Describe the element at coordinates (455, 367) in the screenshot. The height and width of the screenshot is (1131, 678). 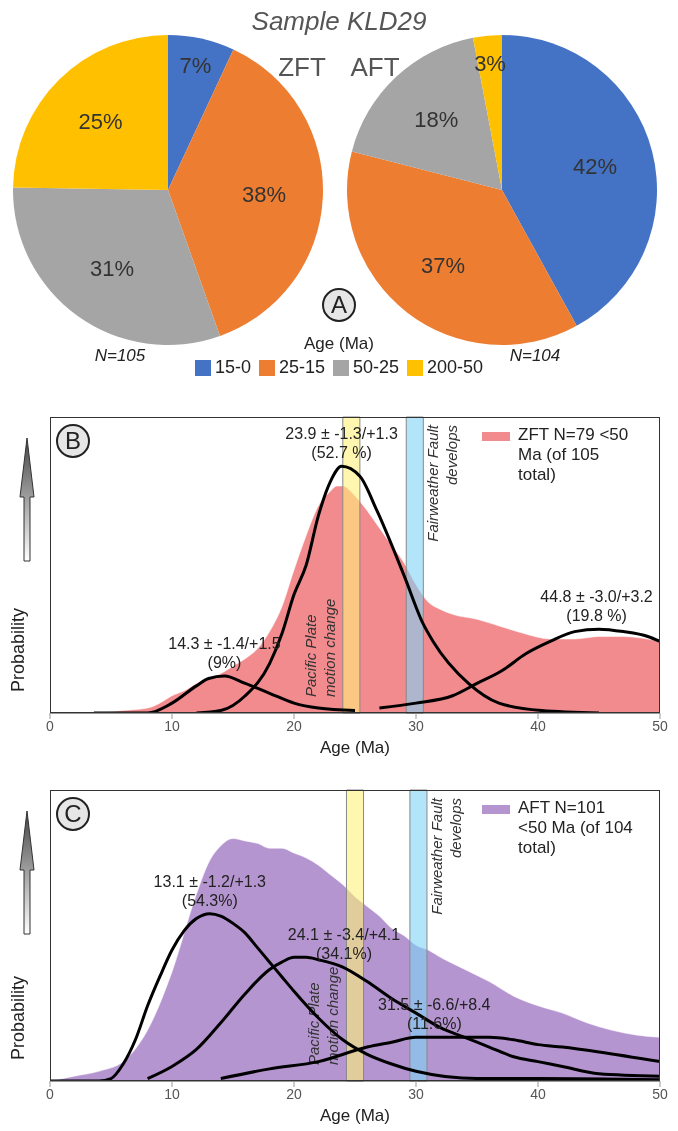
I see `legend-label: 200-50` at that location.